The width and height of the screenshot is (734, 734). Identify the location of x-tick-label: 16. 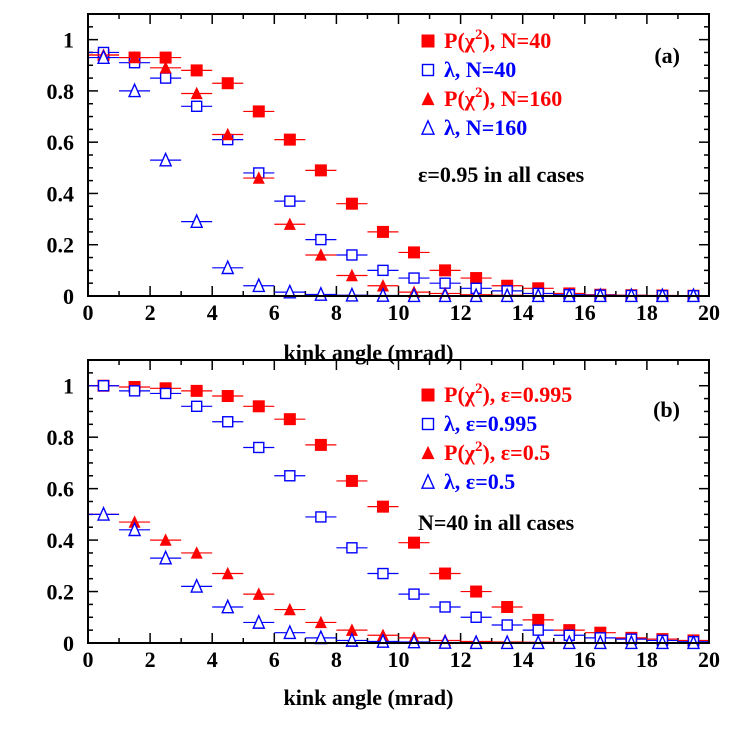
(585, 312).